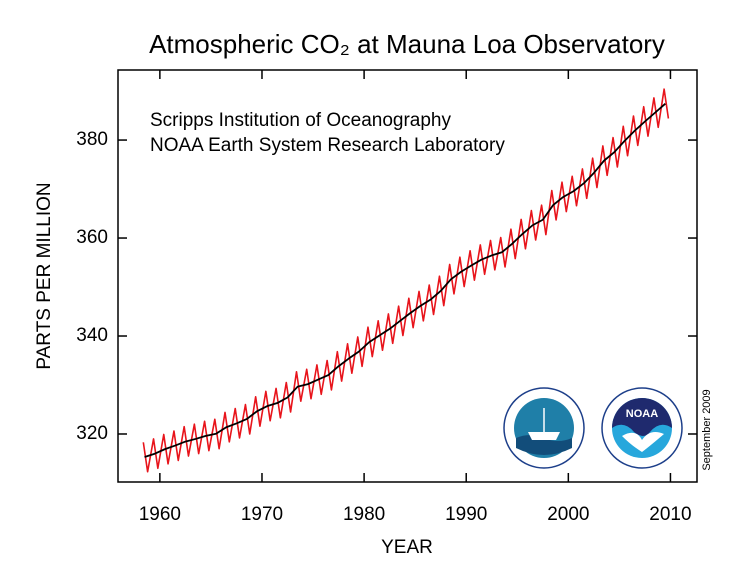  What do you see at coordinates (327, 145) in the screenshot?
I see `annotation: NOAA Earth System Research Laboratory` at bounding box center [327, 145].